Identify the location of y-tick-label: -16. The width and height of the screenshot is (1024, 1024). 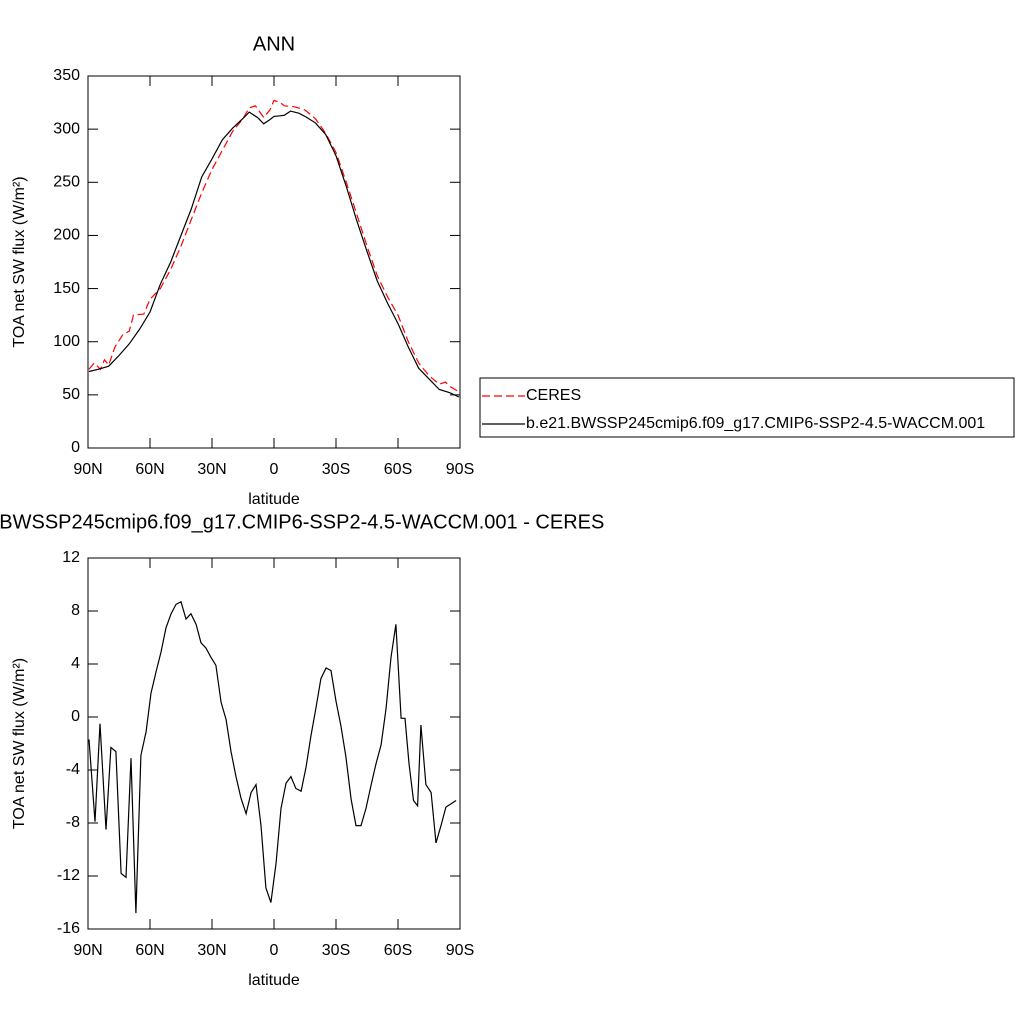
(68, 928).